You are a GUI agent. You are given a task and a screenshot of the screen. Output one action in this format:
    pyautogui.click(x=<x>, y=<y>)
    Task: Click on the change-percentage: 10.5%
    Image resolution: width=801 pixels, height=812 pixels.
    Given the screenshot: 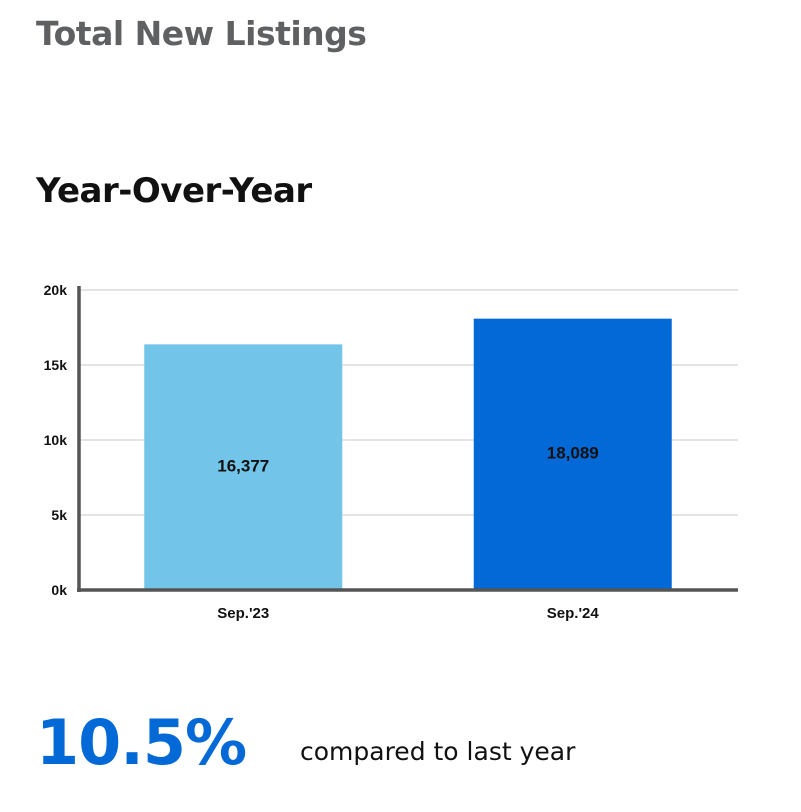 What is the action you would take?
    pyautogui.click(x=141, y=742)
    